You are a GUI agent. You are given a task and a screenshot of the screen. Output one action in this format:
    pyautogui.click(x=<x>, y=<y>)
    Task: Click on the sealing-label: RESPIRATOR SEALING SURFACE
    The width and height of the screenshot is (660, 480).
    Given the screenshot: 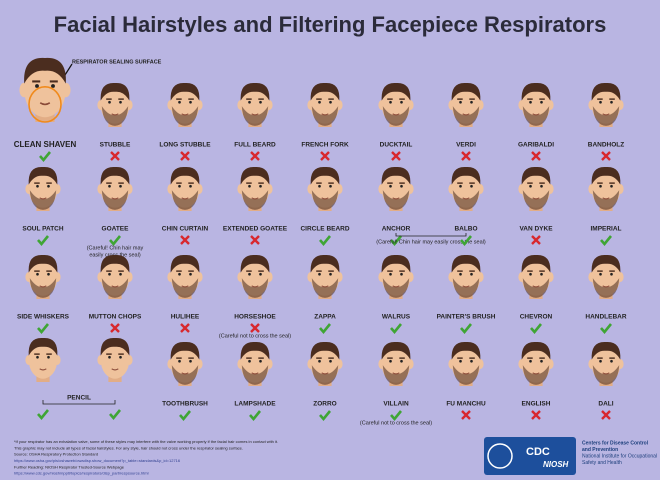 What is the action you would take?
    pyautogui.click(x=117, y=62)
    